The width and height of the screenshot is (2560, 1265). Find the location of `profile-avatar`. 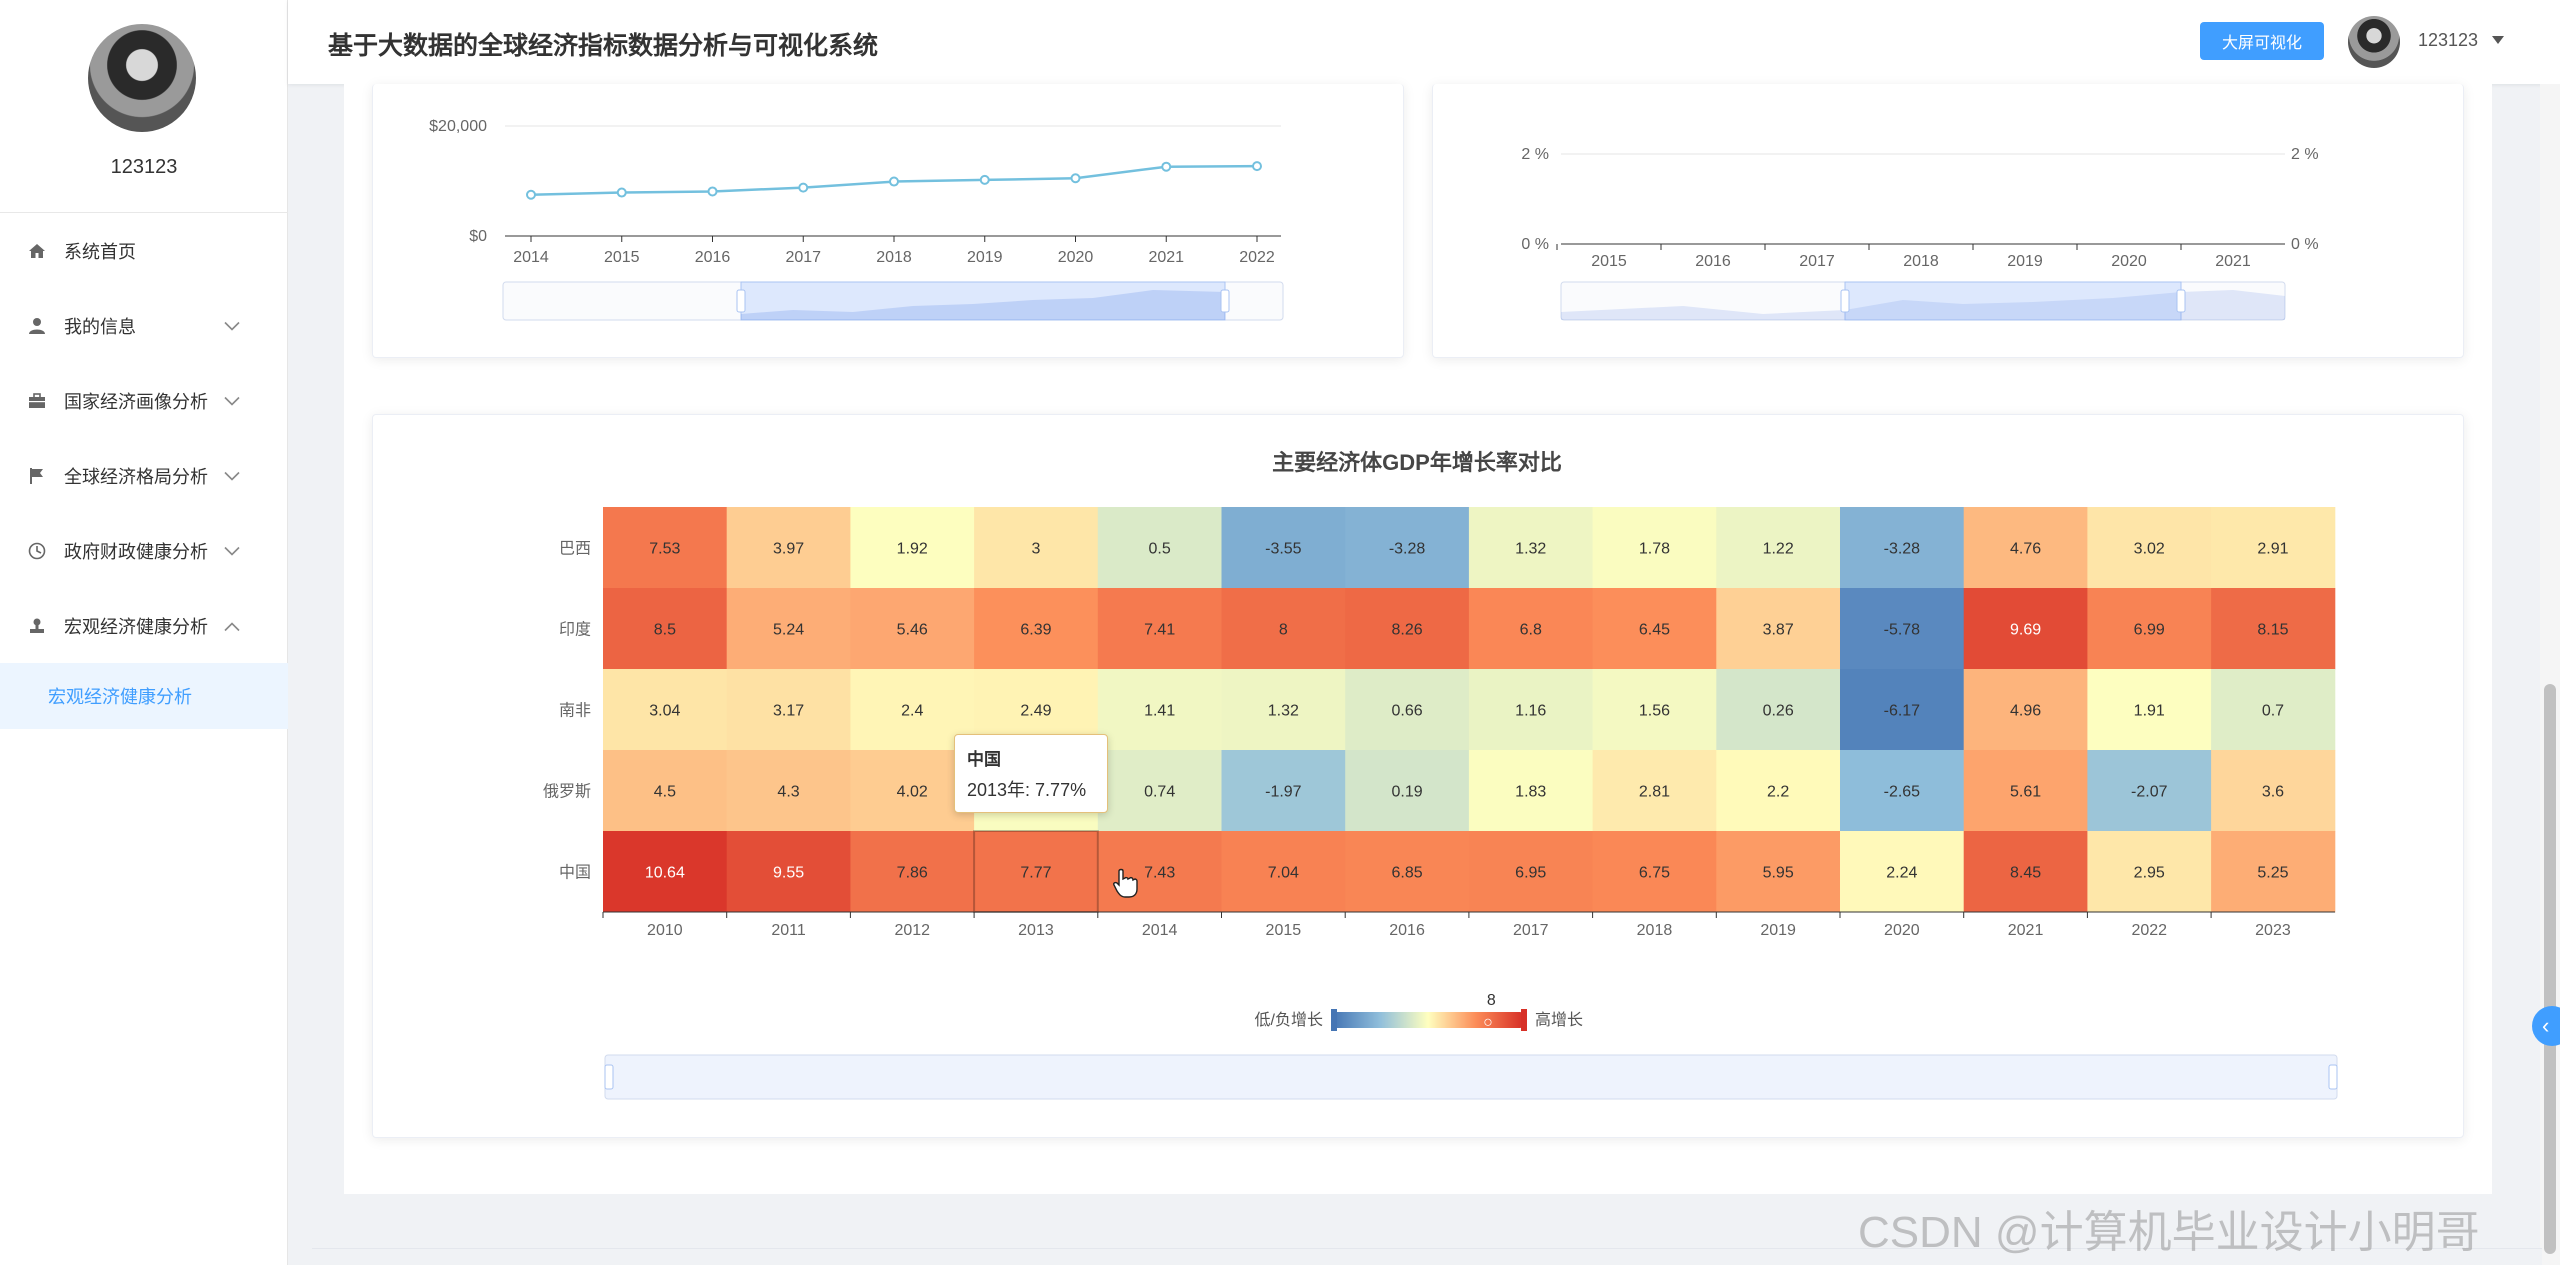

profile-avatar is located at coordinates (142, 78).